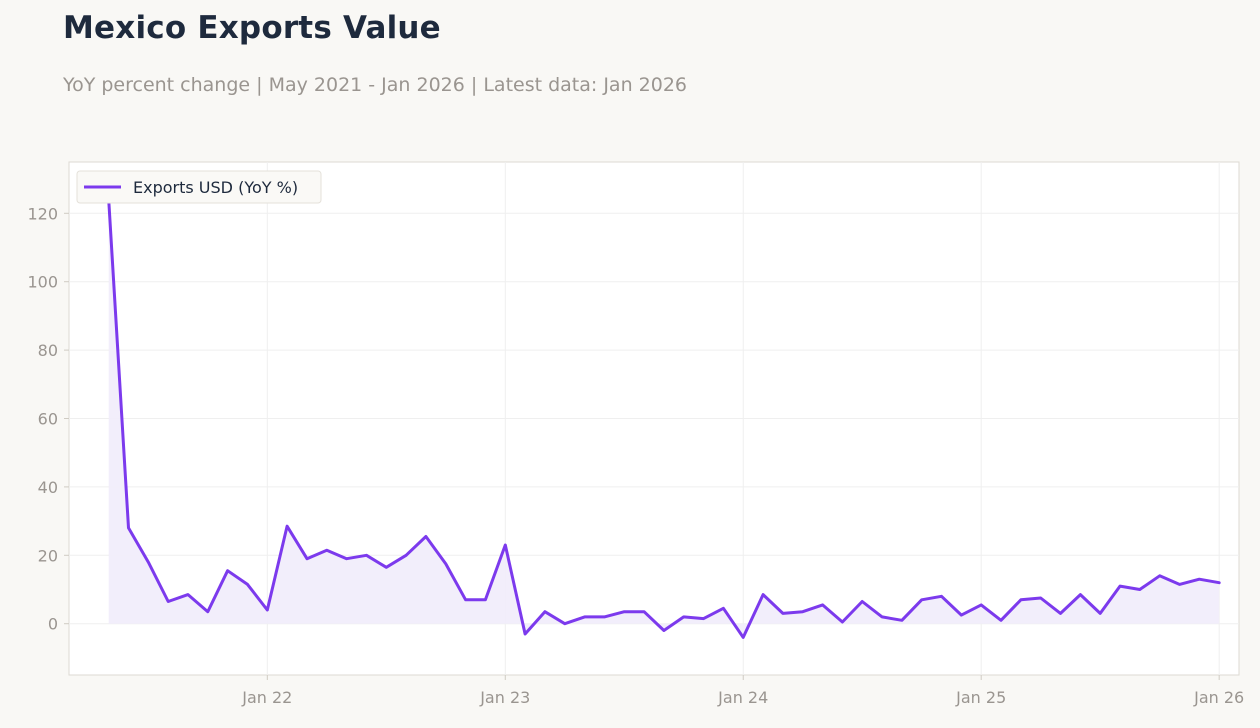 Image resolution: width=1260 pixels, height=728 pixels. What do you see at coordinates (252, 28) in the screenshot?
I see `chart-title: Mexico Exports Value` at bounding box center [252, 28].